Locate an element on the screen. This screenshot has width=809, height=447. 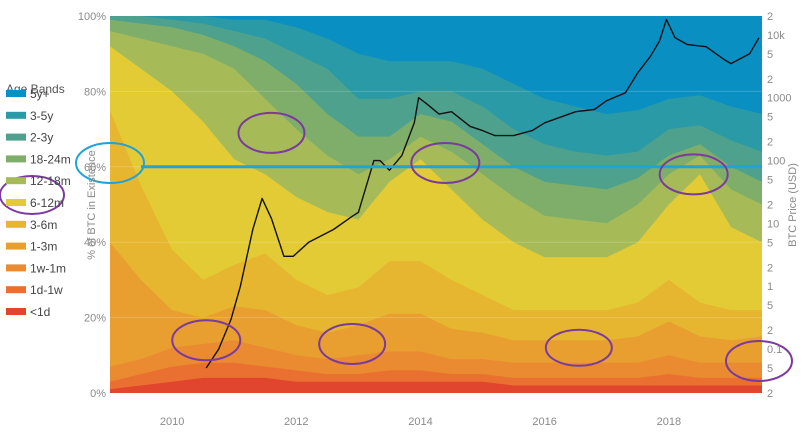
y-tick-label: 60% is located at coordinates (95, 168).